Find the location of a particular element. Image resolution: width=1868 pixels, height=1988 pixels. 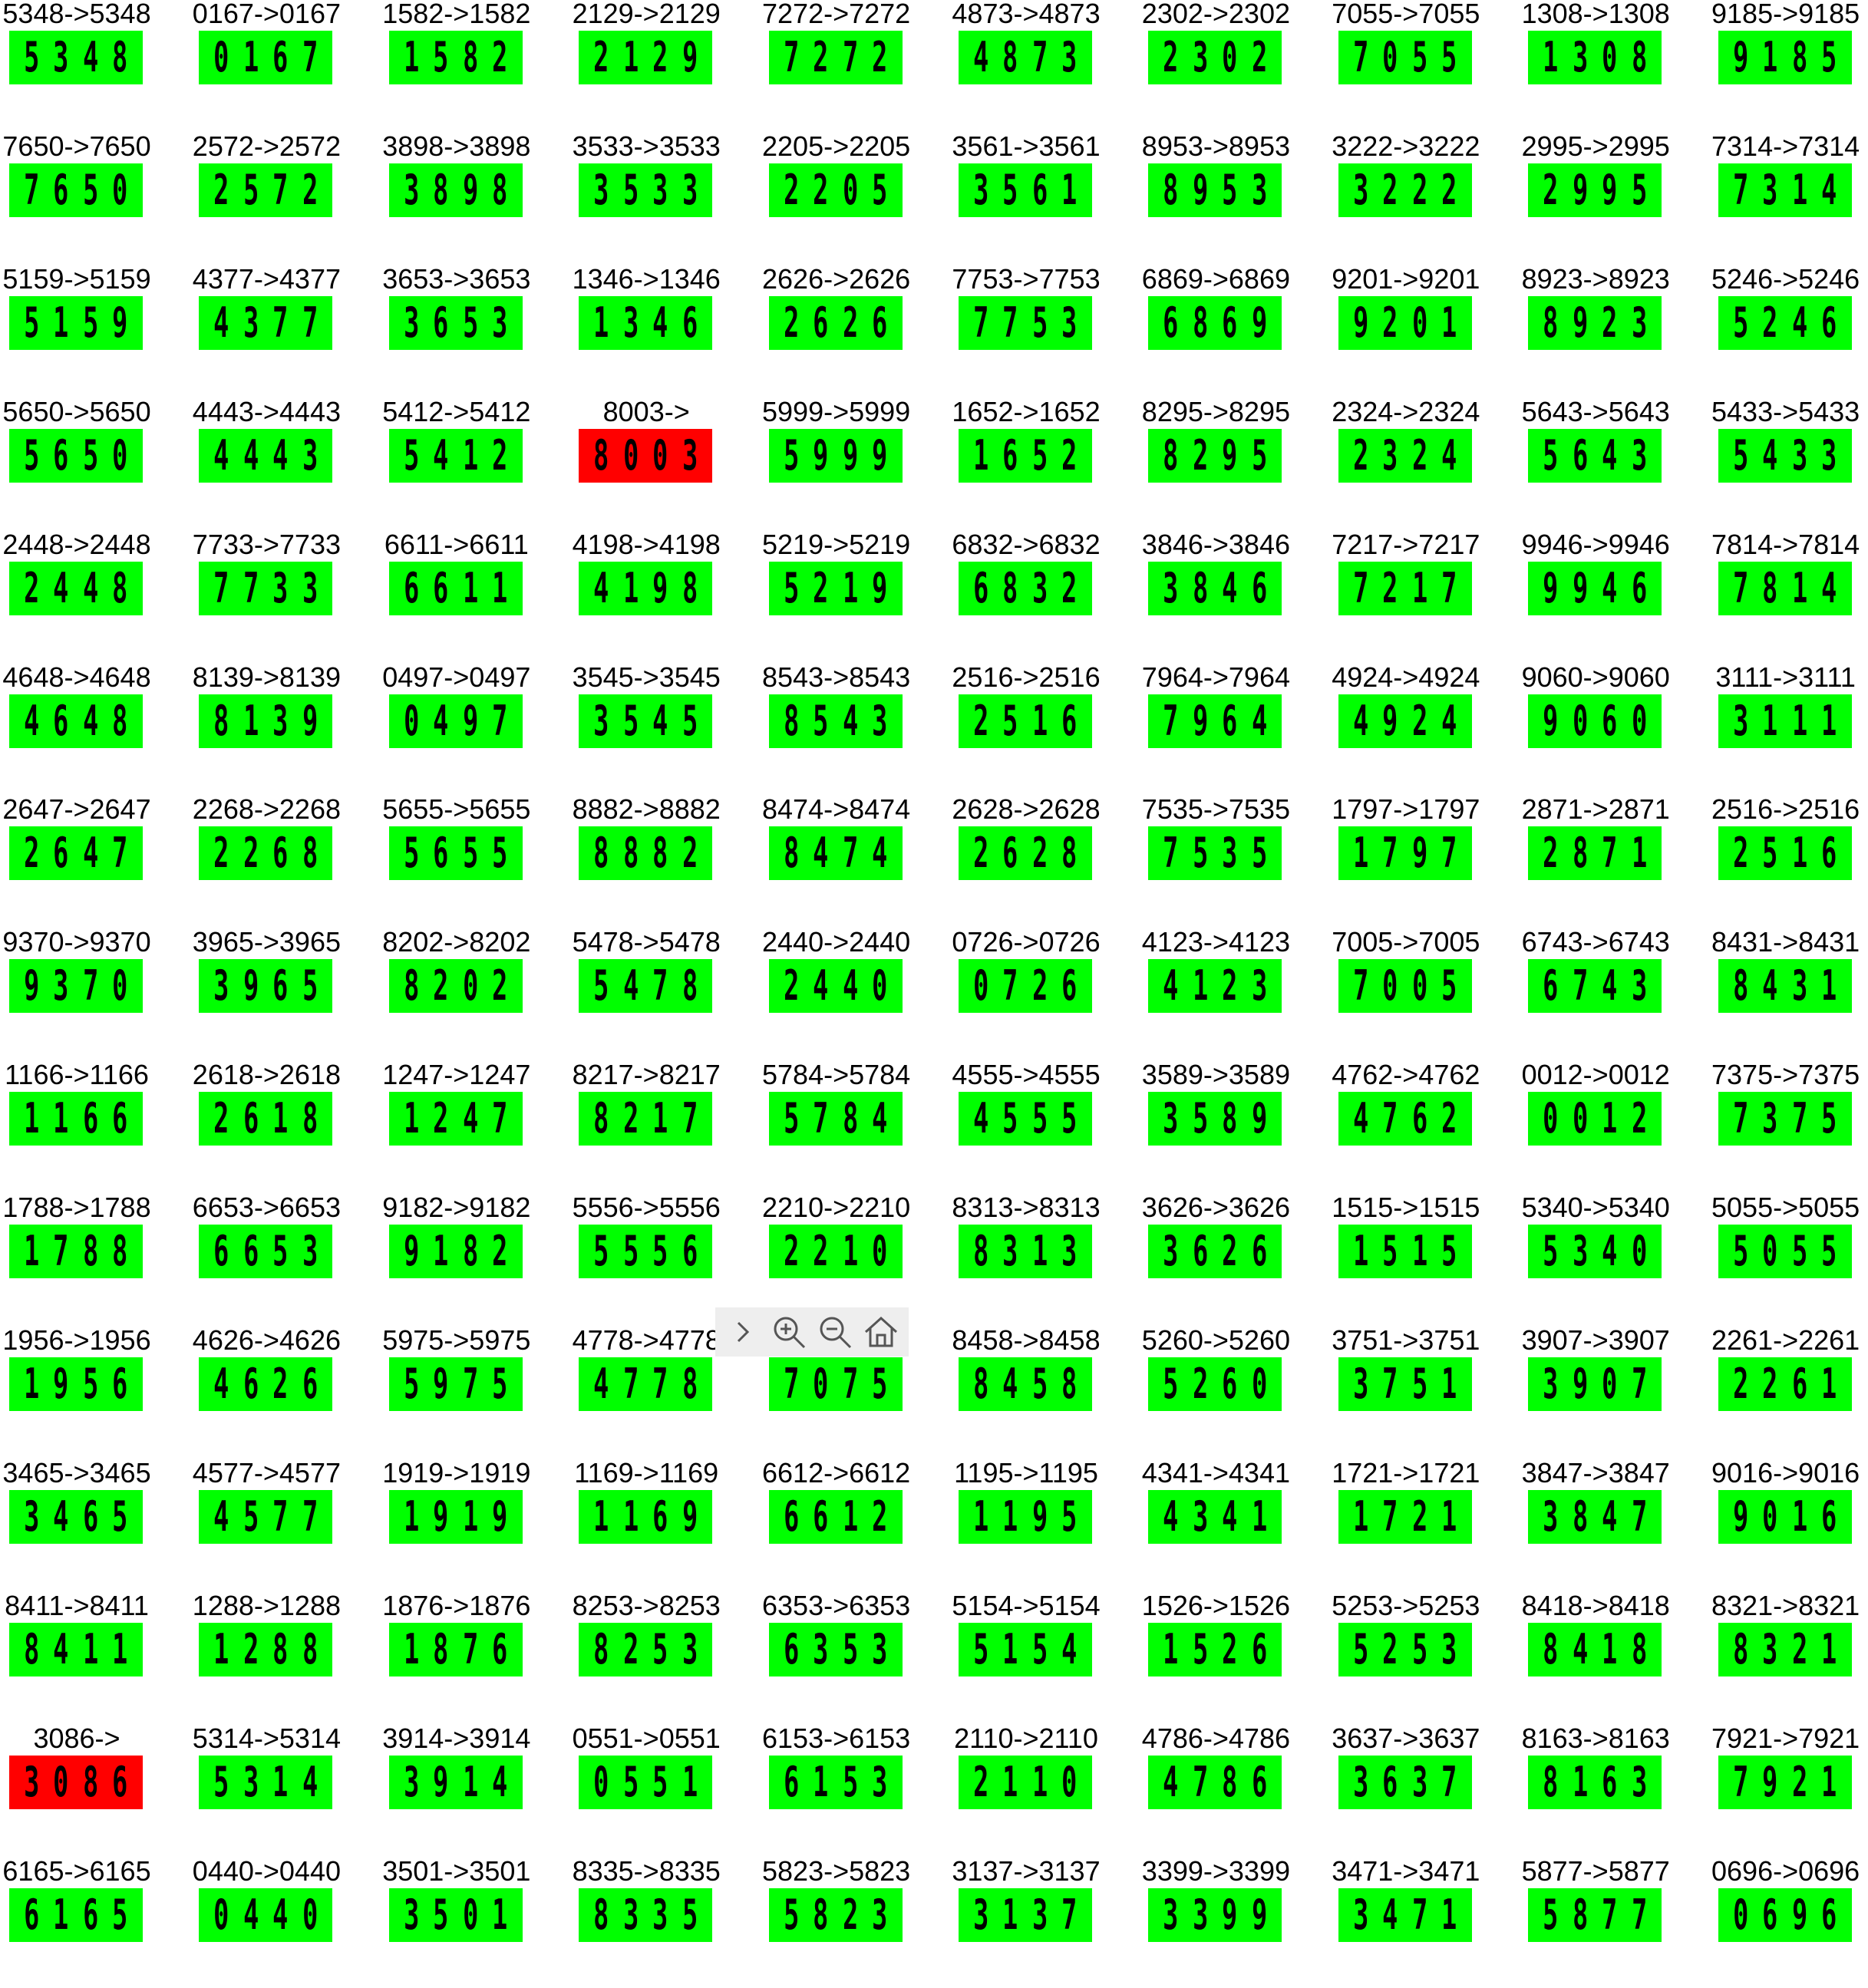

plate-cell: 4577->4577 4 5 7 7 is located at coordinates (266, 1524).